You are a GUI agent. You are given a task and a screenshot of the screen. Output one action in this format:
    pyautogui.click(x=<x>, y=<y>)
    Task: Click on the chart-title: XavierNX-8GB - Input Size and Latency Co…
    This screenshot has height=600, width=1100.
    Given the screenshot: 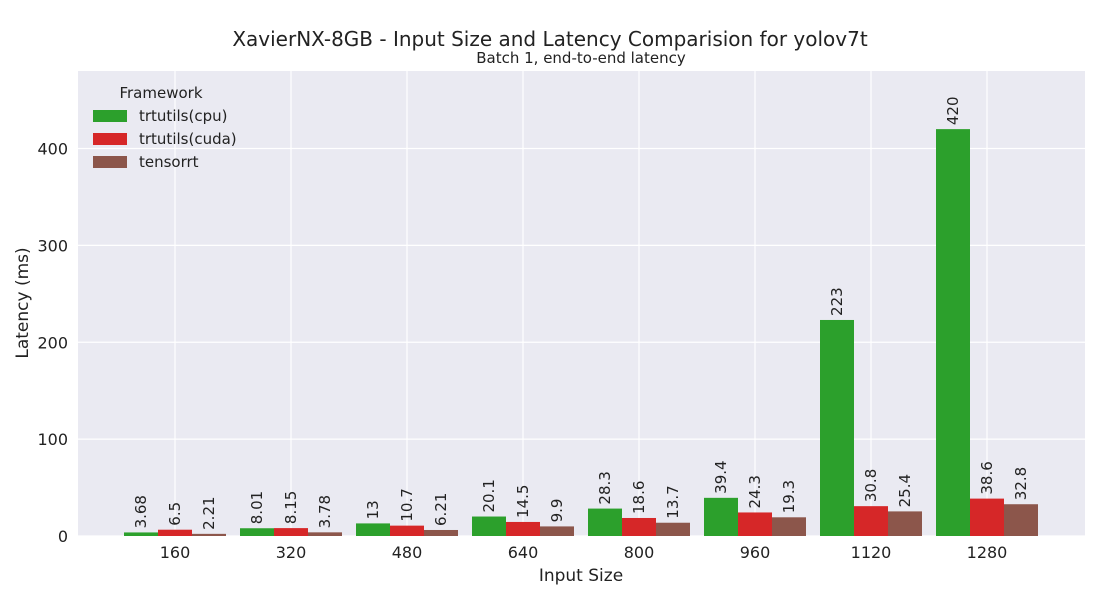 What is the action you would take?
    pyautogui.click(x=550, y=39)
    